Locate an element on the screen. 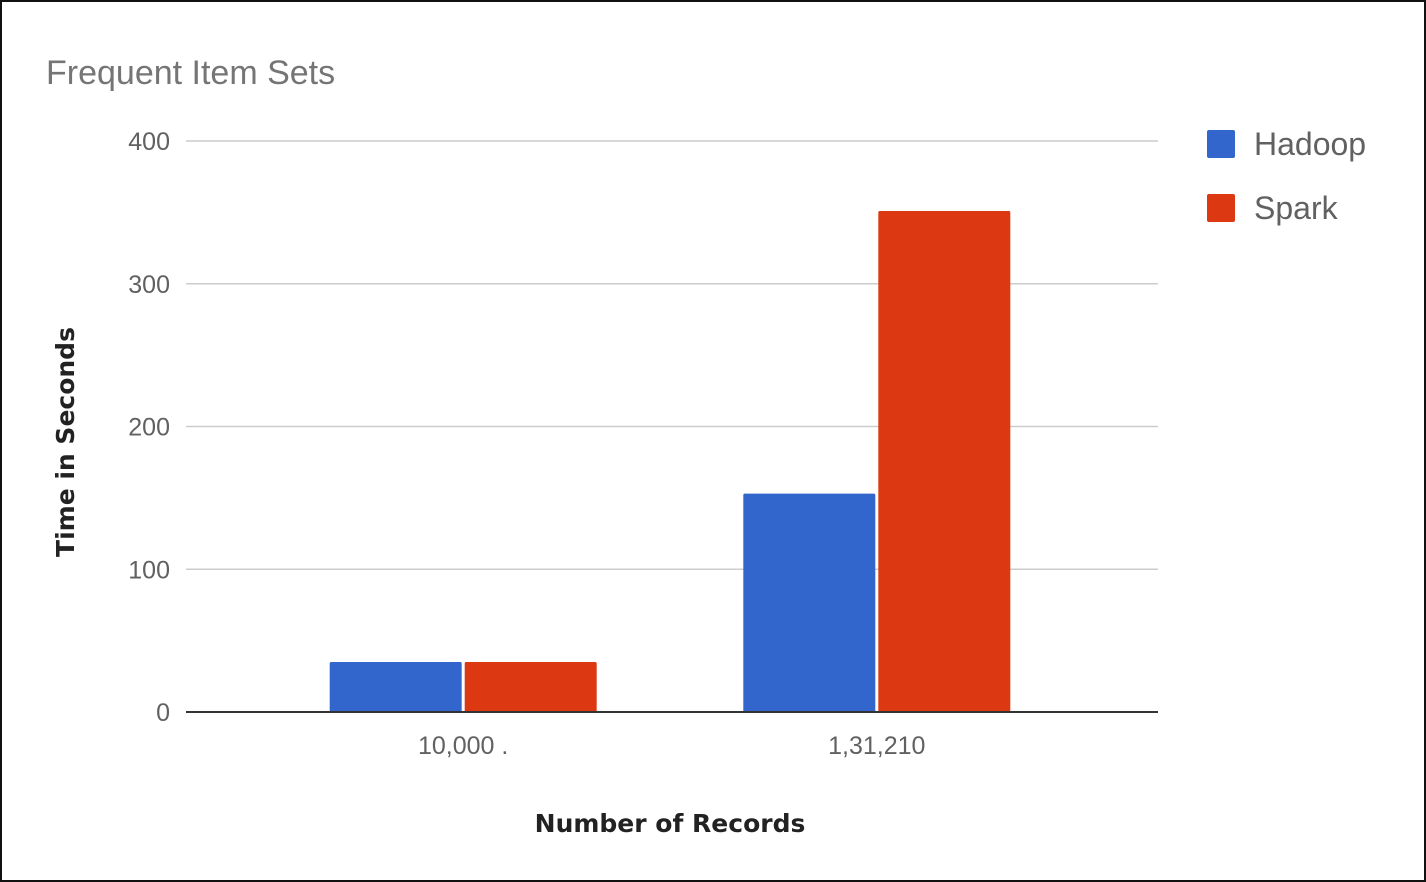 The width and height of the screenshot is (1426, 882). x-tick-label: 1,31,210 is located at coordinates (876, 746).